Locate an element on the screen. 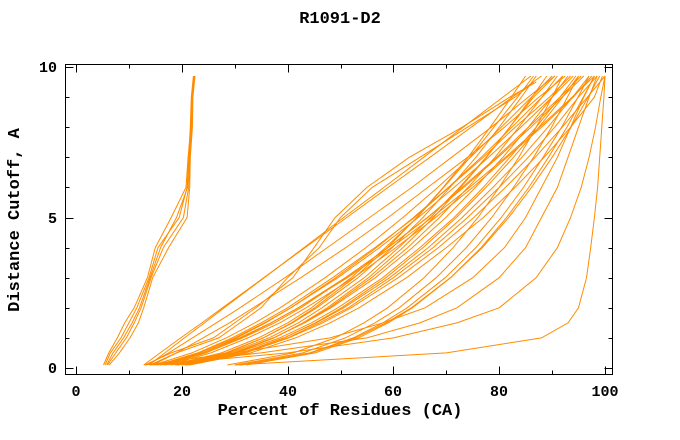 The height and width of the screenshot is (440, 680). x-tick-label: 0 is located at coordinates (75, 392).